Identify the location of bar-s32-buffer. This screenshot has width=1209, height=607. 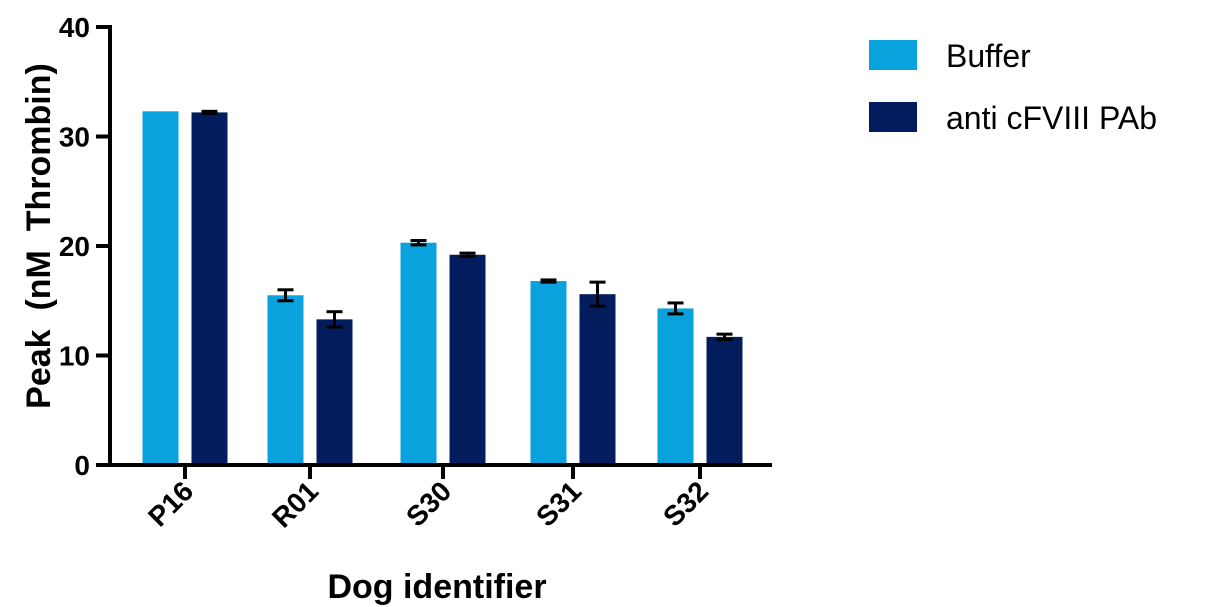
(675, 386).